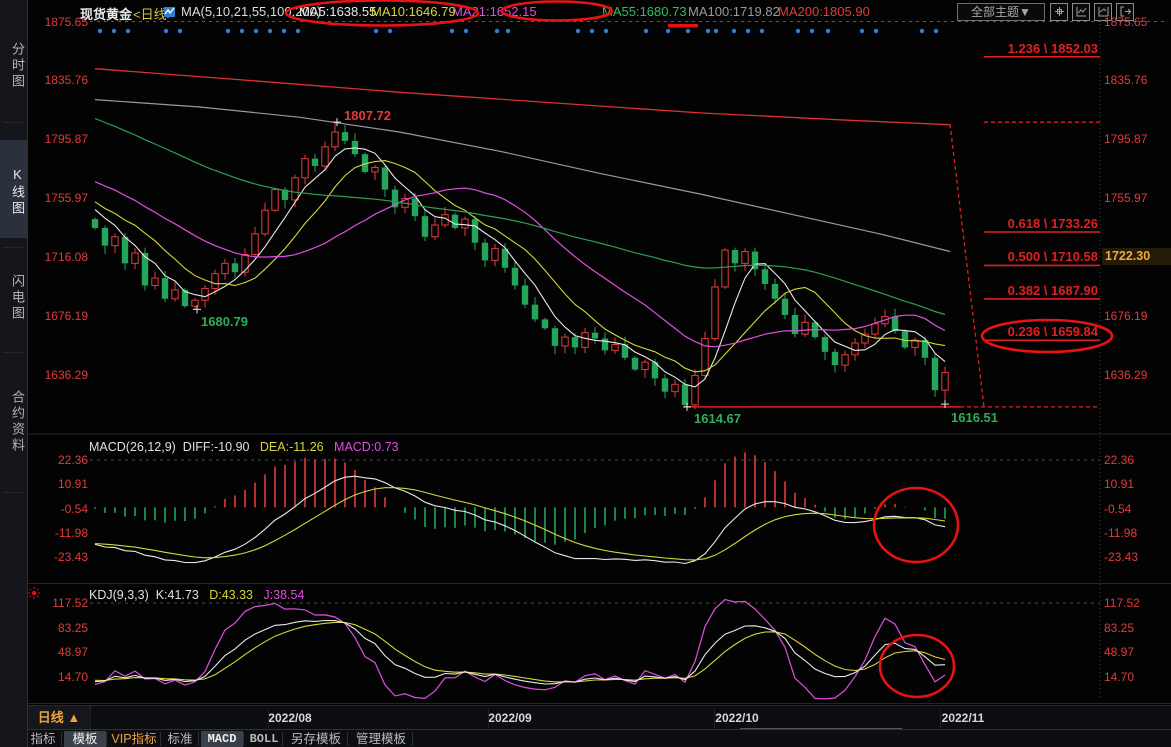  What do you see at coordinates (338, 11) in the screenshot?
I see `ma5-value: MA5:1638.55` at bounding box center [338, 11].